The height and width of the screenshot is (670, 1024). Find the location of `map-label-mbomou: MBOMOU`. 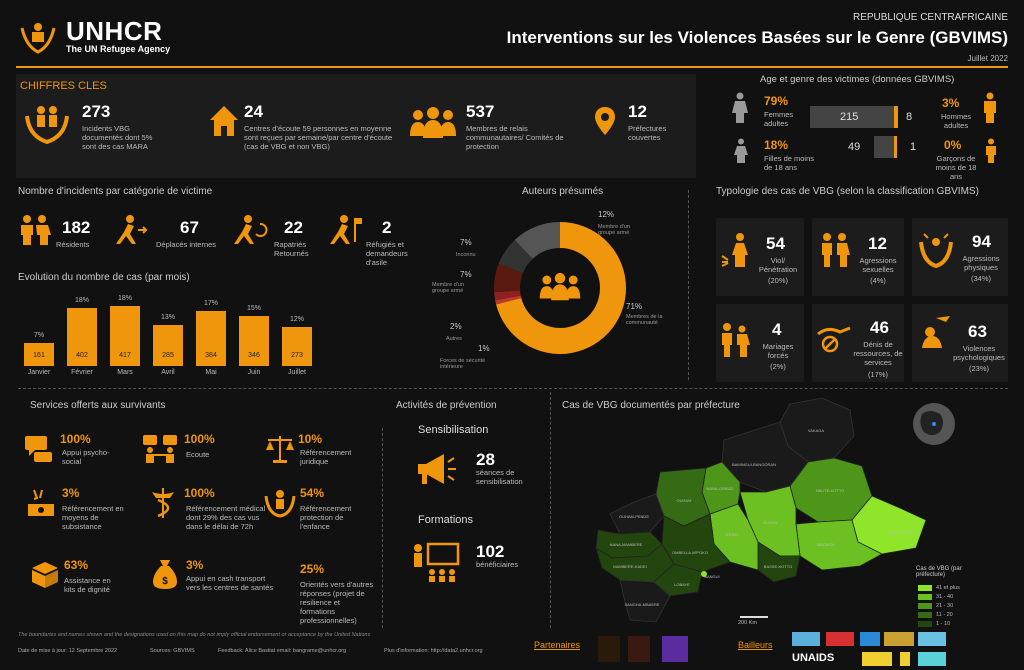

map-label-mbomou: MBOMOU is located at coordinates (826, 544).